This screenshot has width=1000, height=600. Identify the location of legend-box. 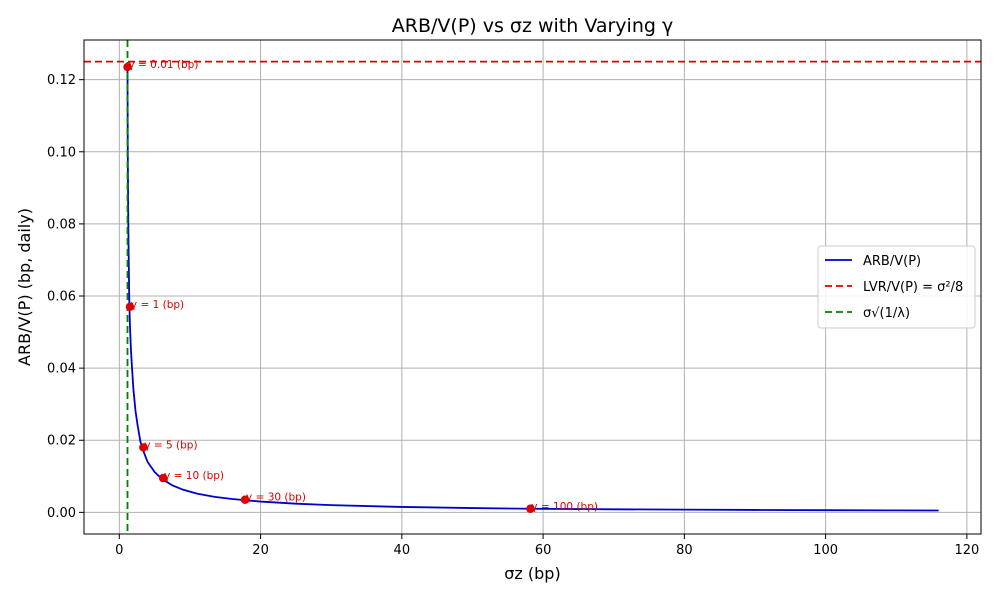
(896, 287).